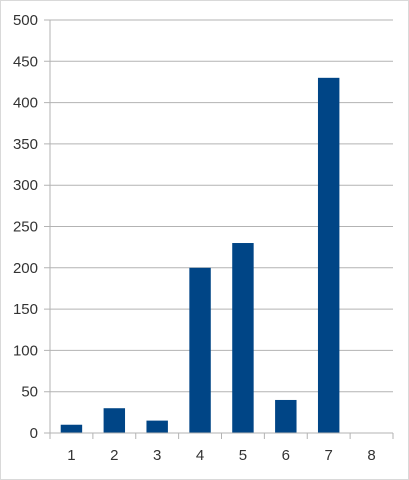  What do you see at coordinates (25, 350) in the screenshot?
I see `y-tick-label: 100` at bounding box center [25, 350].